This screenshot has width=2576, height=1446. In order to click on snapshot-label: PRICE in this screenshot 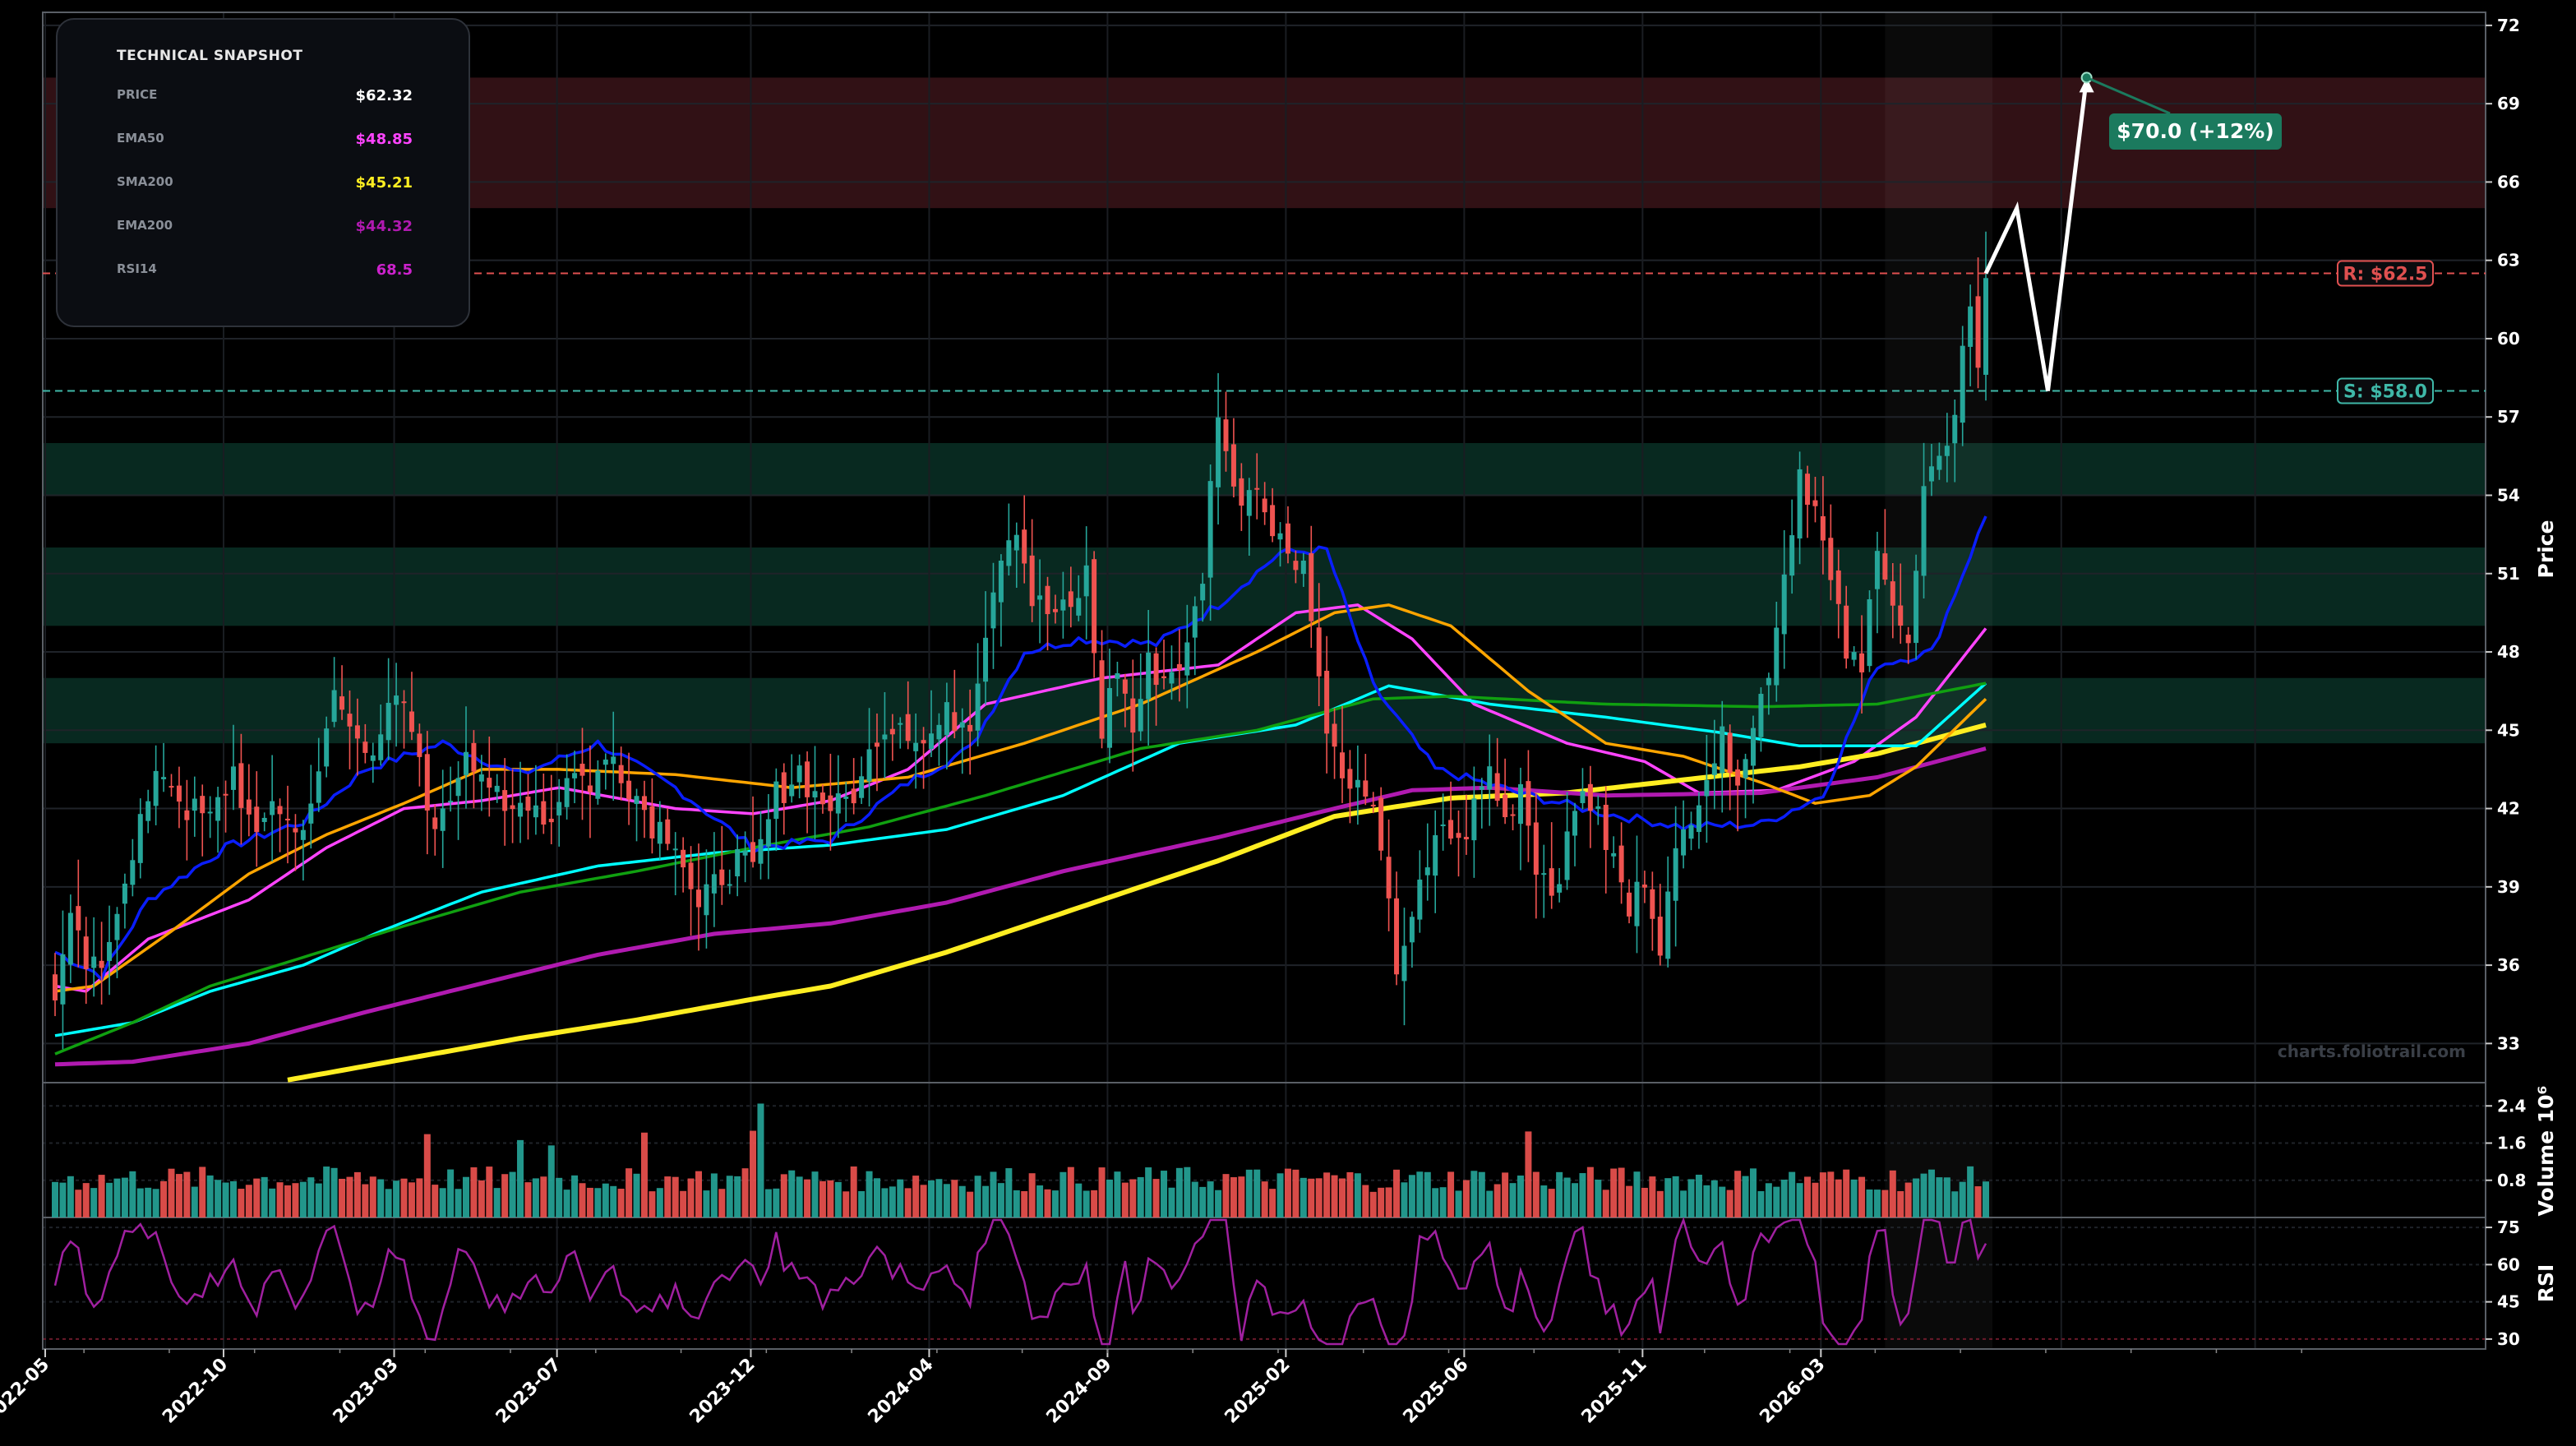, I will do `click(137, 94)`.